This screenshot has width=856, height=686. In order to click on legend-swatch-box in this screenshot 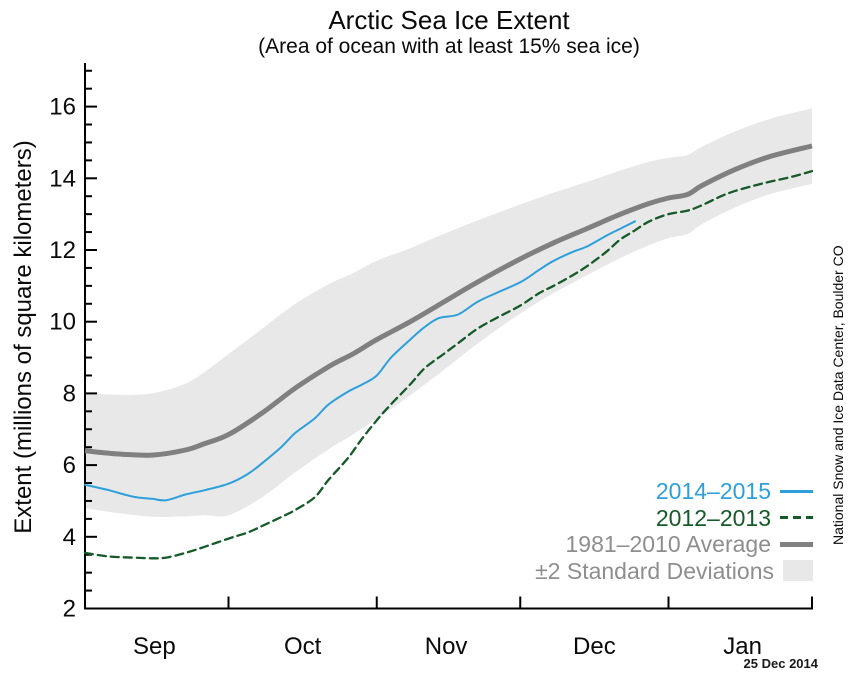, I will do `click(798, 571)`.